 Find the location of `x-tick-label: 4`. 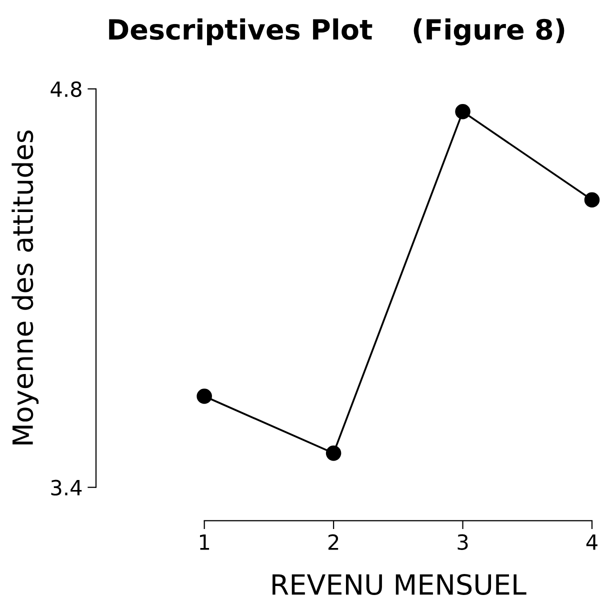

x-tick-label: 4 is located at coordinates (592, 542).